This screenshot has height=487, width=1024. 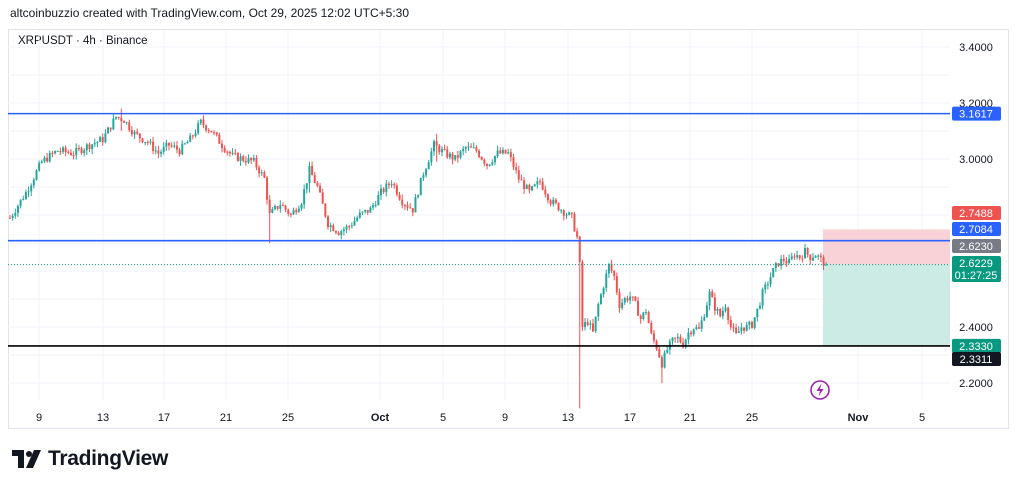 I want to click on x-tick-label: 25, so click(x=288, y=418).